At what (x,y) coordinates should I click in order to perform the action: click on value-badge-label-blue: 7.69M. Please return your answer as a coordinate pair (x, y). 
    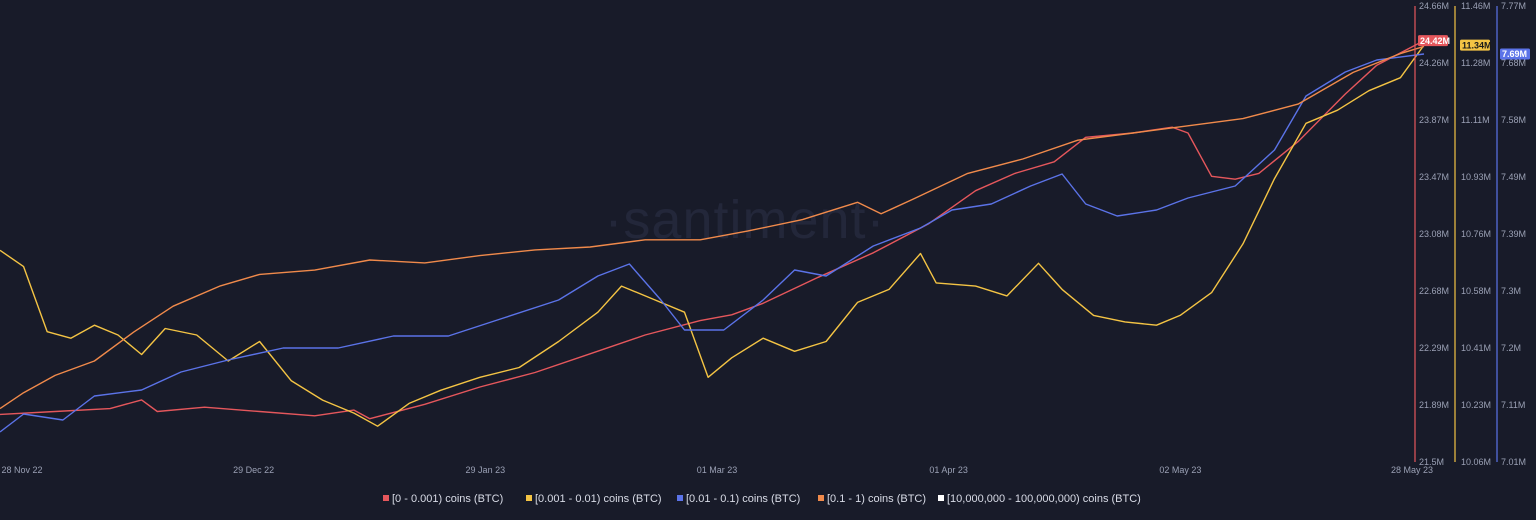
    Looking at the image, I should click on (1514, 54).